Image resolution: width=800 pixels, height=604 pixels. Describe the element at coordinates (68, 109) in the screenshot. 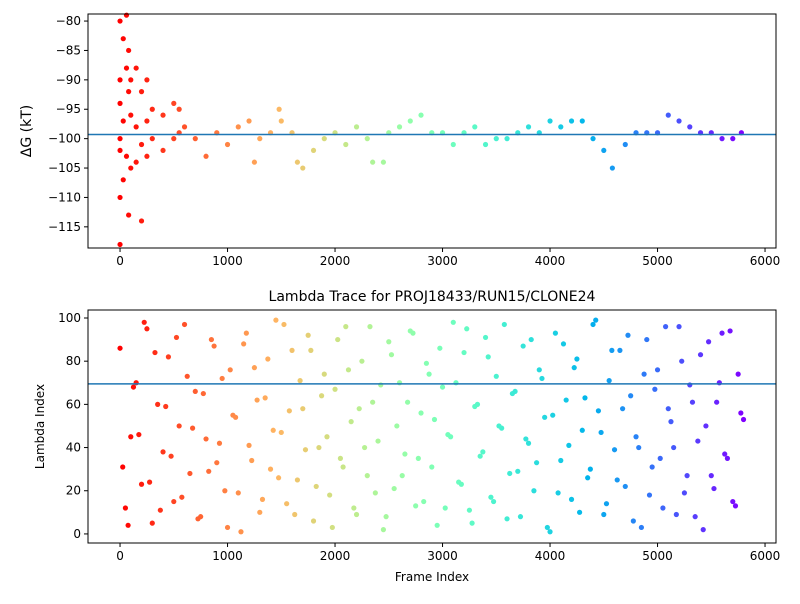

I see `y-tick-label: −95` at that location.